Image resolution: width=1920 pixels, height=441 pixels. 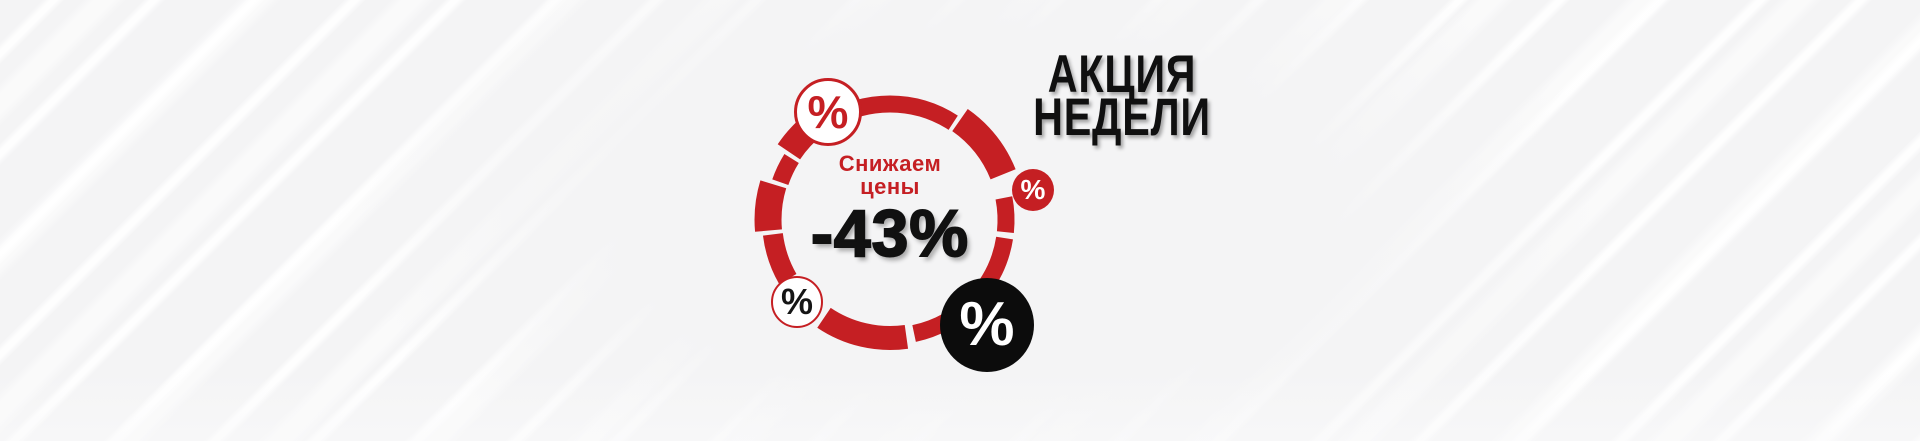 I want to click on percent-badge-right: %, so click(x=1033, y=190).